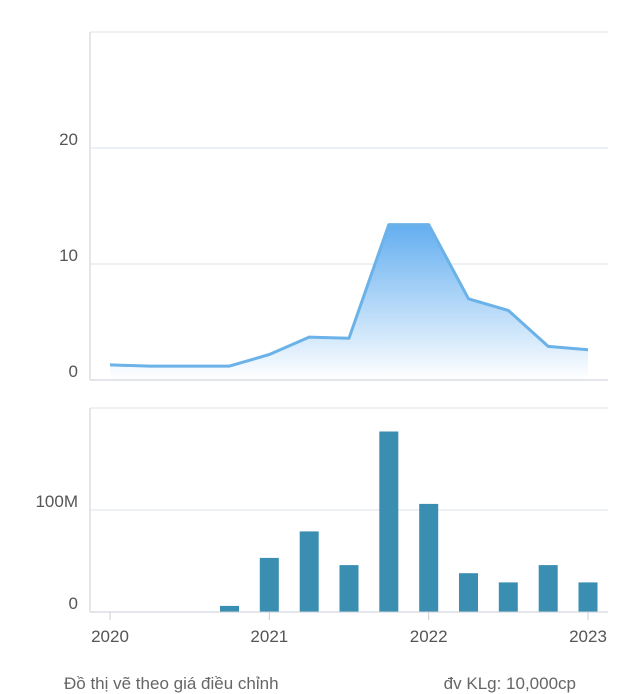 Image resolution: width=640 pixels, height=694 pixels. Describe the element at coordinates (73, 371) in the screenshot. I see `price-y-tick-label: 0` at that location.